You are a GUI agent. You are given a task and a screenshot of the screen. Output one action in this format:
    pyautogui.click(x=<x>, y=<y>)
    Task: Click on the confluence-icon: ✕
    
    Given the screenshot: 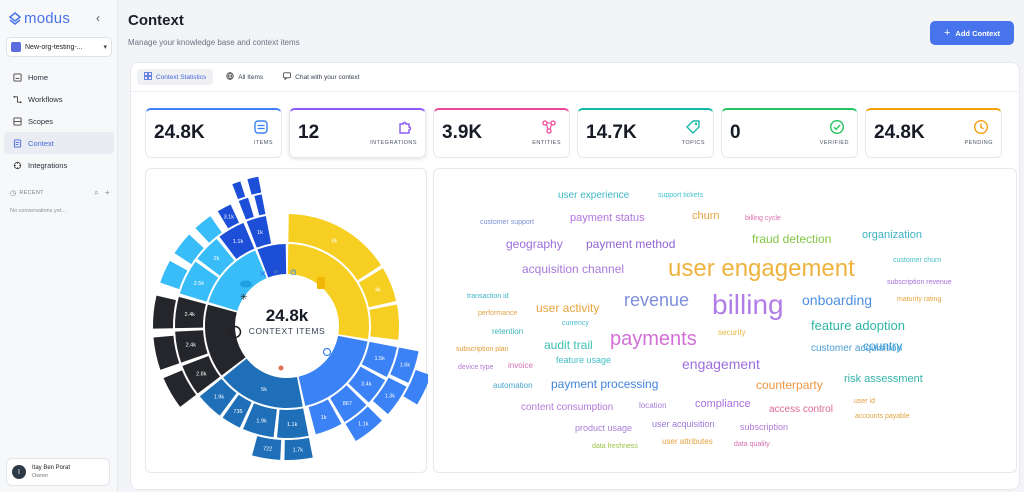 What is the action you would take?
    pyautogui.click(x=263, y=275)
    